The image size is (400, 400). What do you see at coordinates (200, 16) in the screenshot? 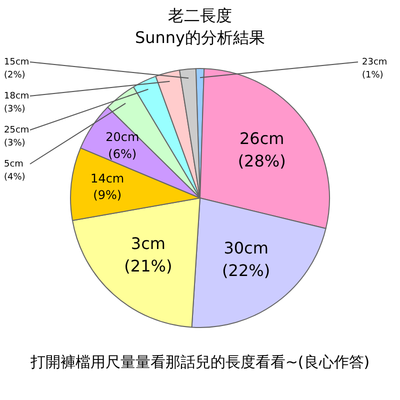
I see `chart-title: 老二長度` at bounding box center [200, 16].